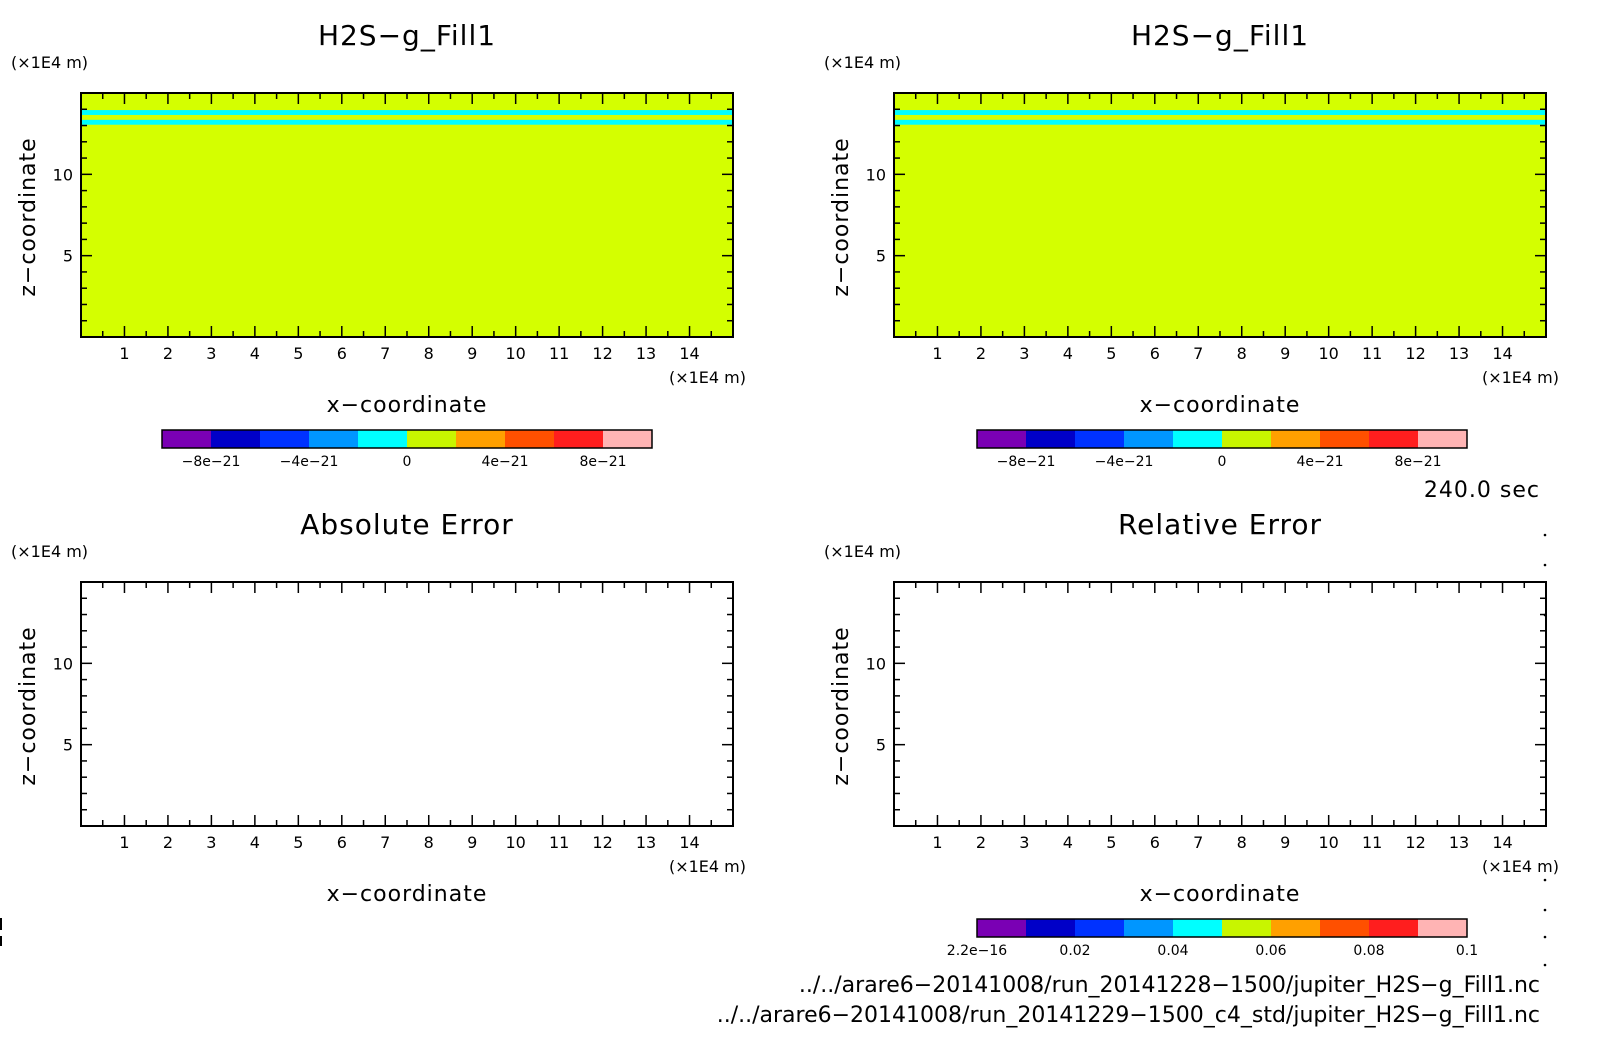  What do you see at coordinates (1172, 951) in the screenshot?
I see `colorbar-label: 0.04` at bounding box center [1172, 951].